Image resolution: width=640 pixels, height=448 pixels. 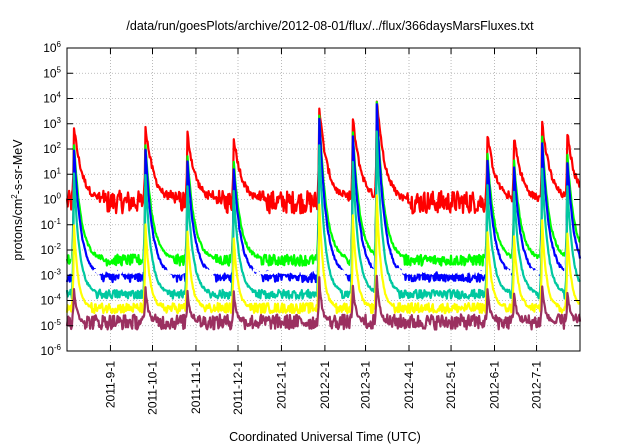 What do you see at coordinates (52, 199) in the screenshot?
I see `y-tick-label: 10⁰` at bounding box center [52, 199].